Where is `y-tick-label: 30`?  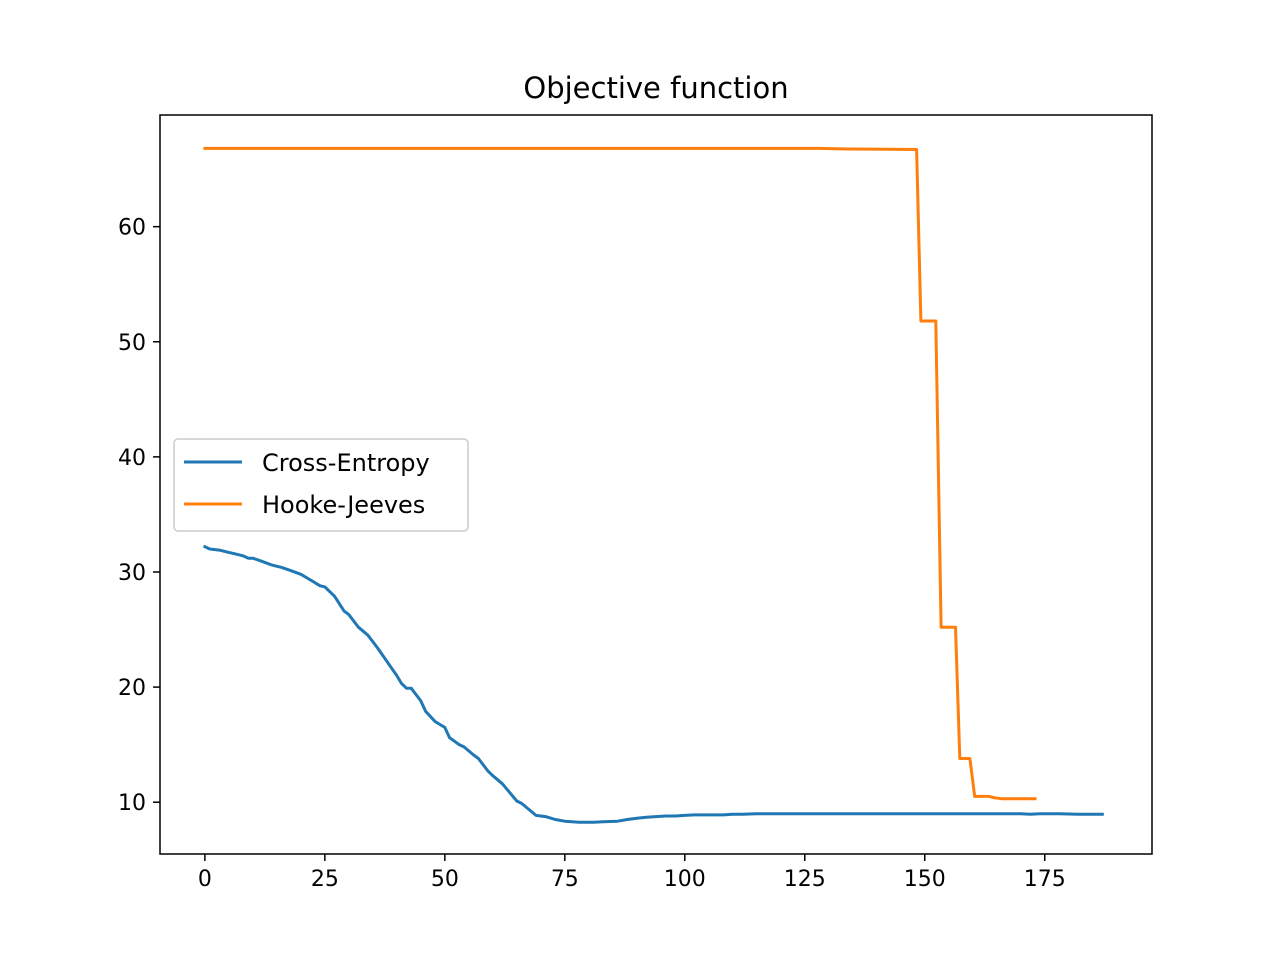 y-tick-label: 30 is located at coordinates (132, 573).